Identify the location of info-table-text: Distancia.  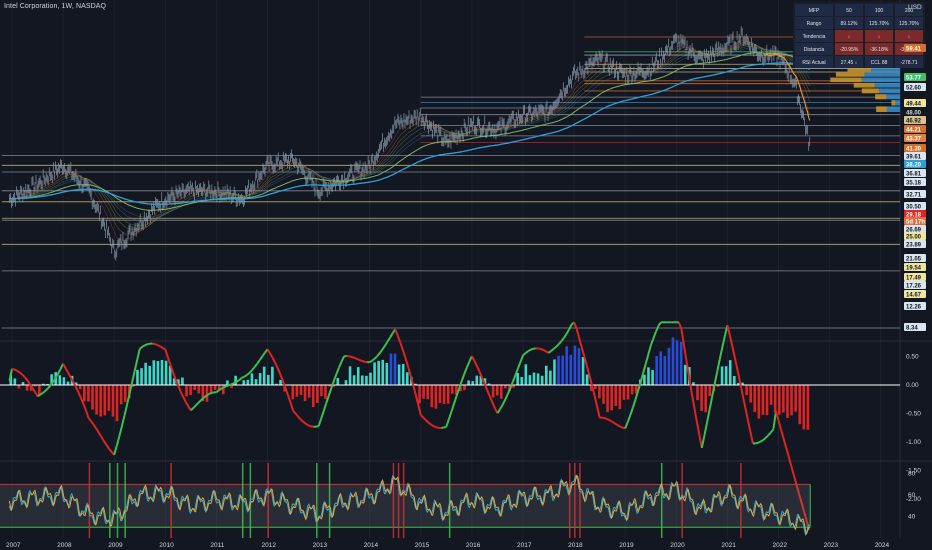
(814, 50).